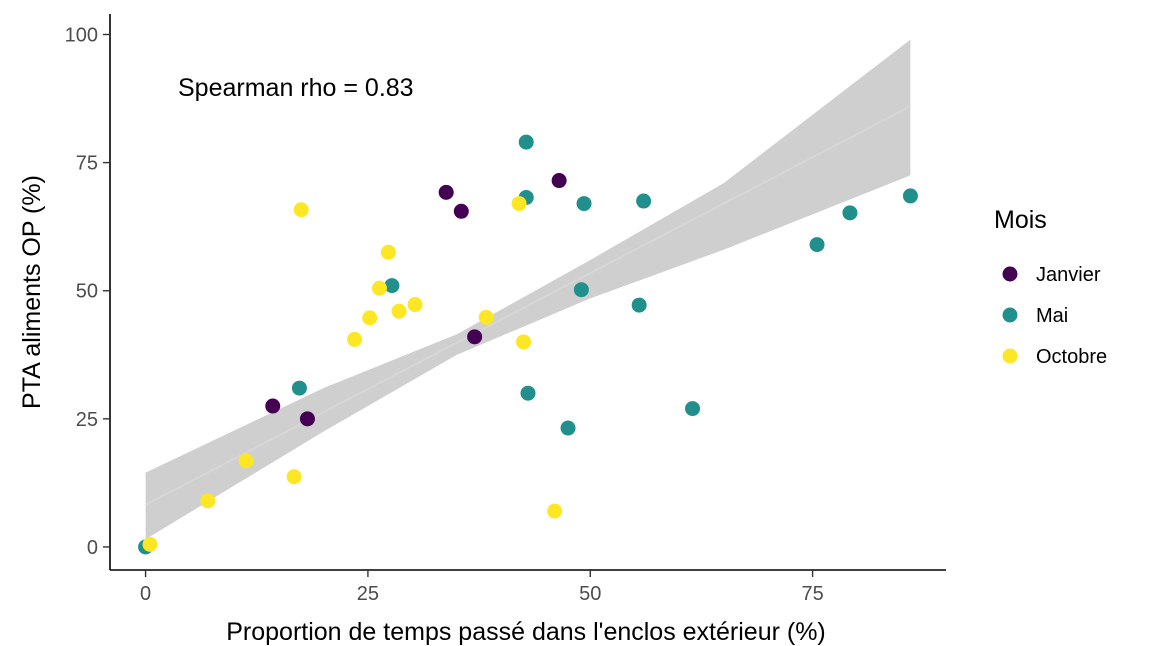 The height and width of the screenshot is (646, 1152). What do you see at coordinates (482, 587) in the screenshot?
I see `x-axis-ticks: 0 25 50 75` at bounding box center [482, 587].